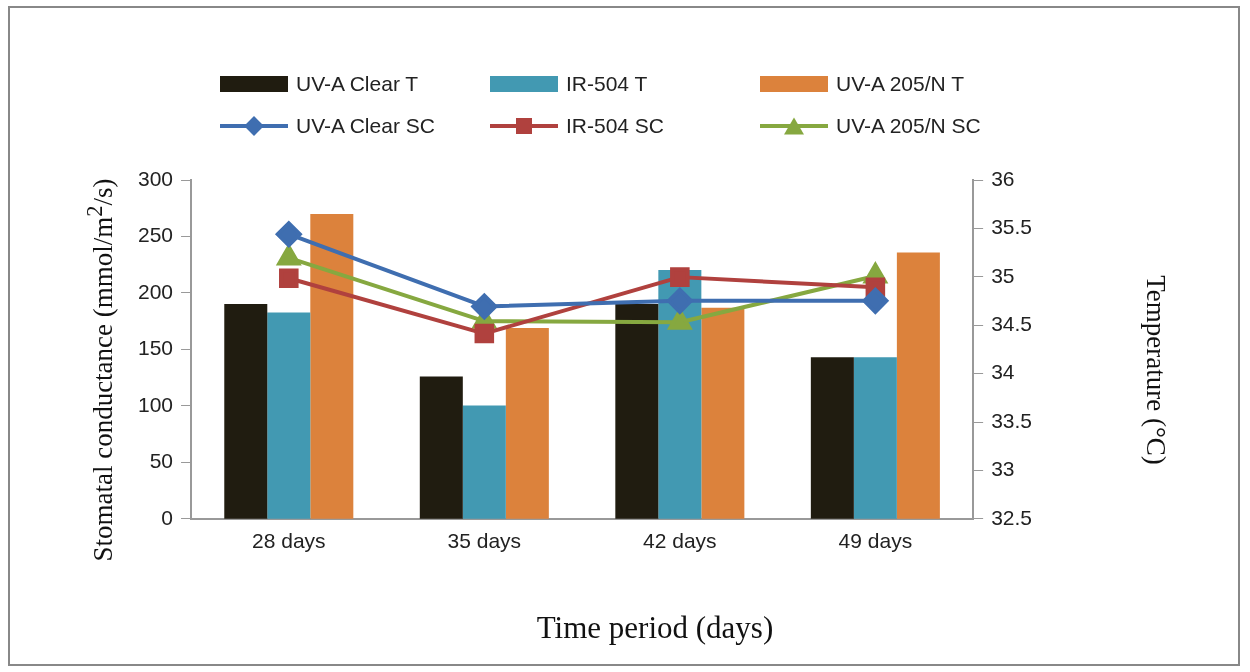 This screenshot has width=1250, height=672. I want to click on y-tick-label: 150, so click(155, 348).